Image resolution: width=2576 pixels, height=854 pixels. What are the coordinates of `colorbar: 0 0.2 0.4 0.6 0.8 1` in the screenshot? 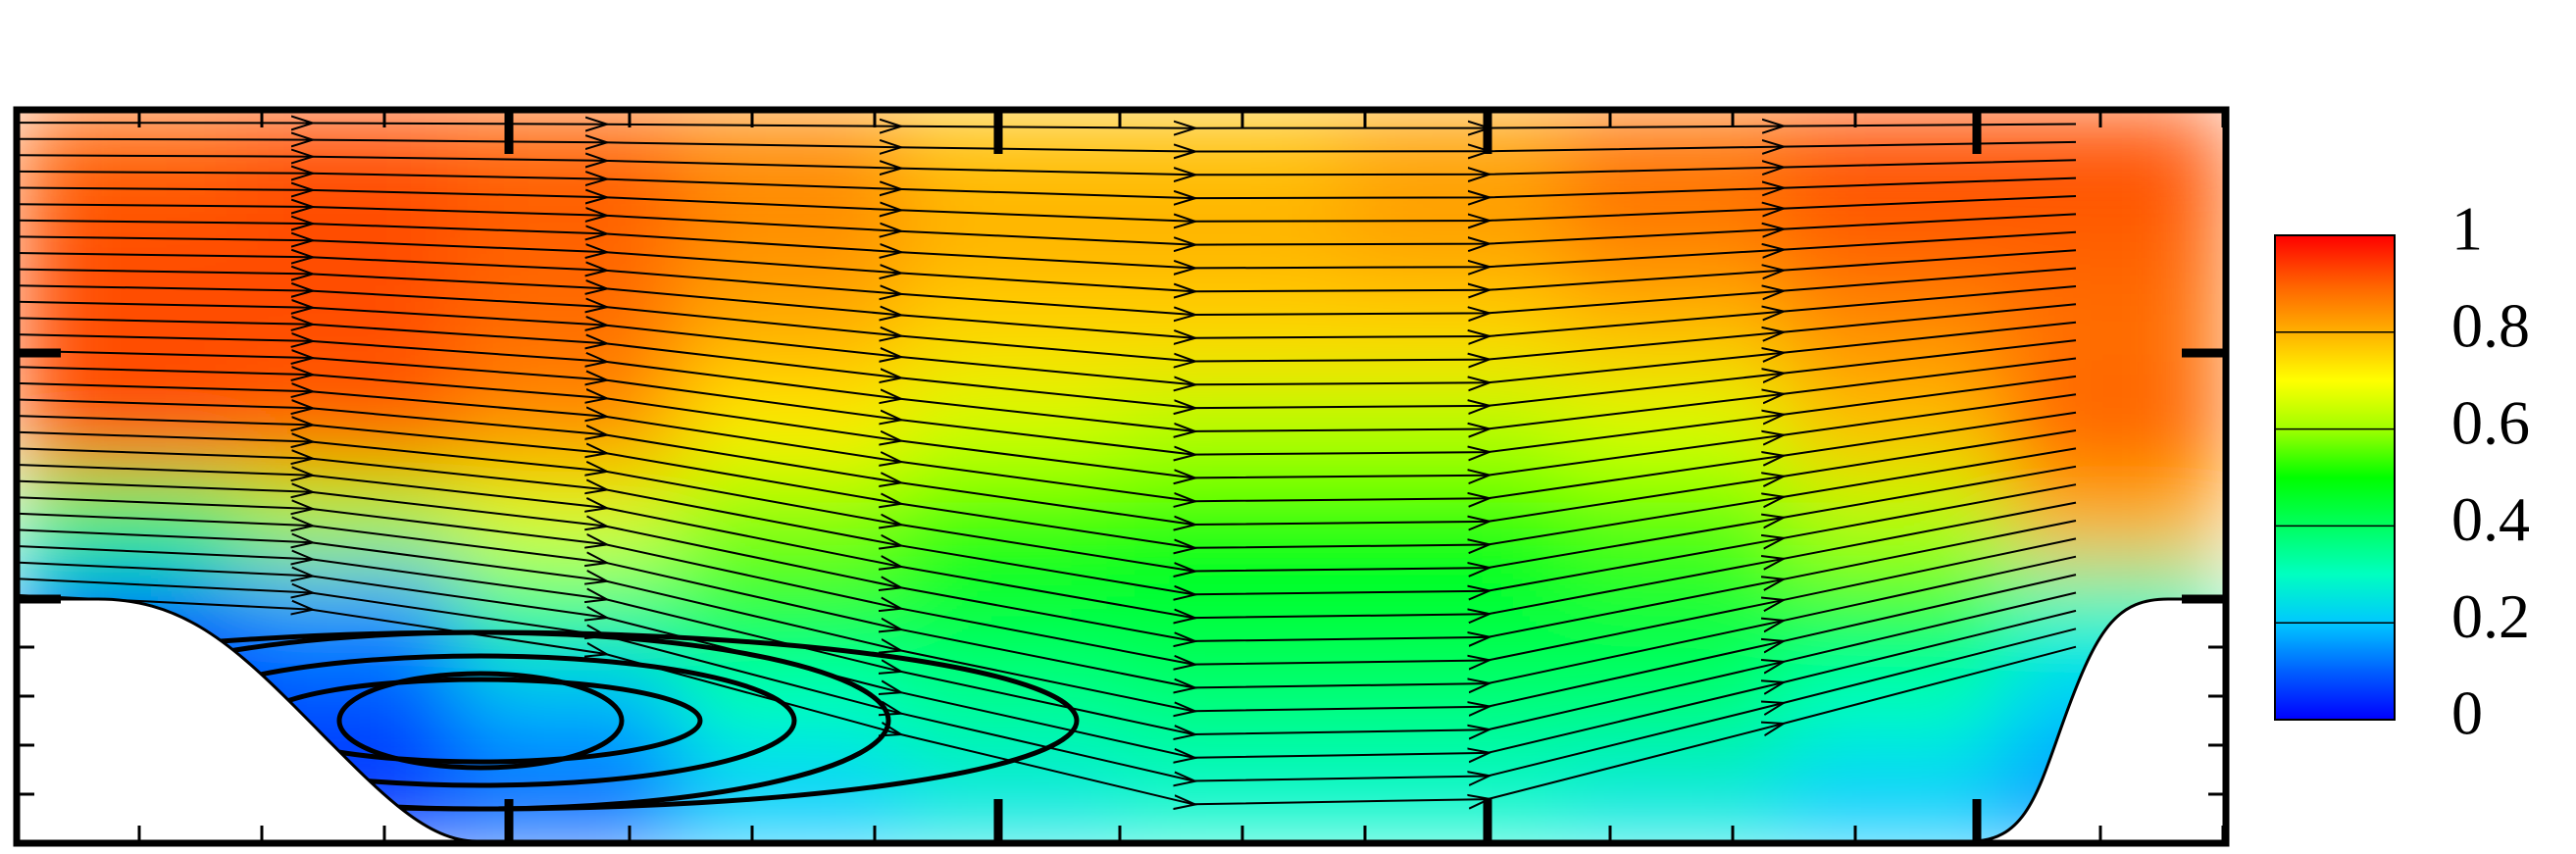 It's located at (2402, 471).